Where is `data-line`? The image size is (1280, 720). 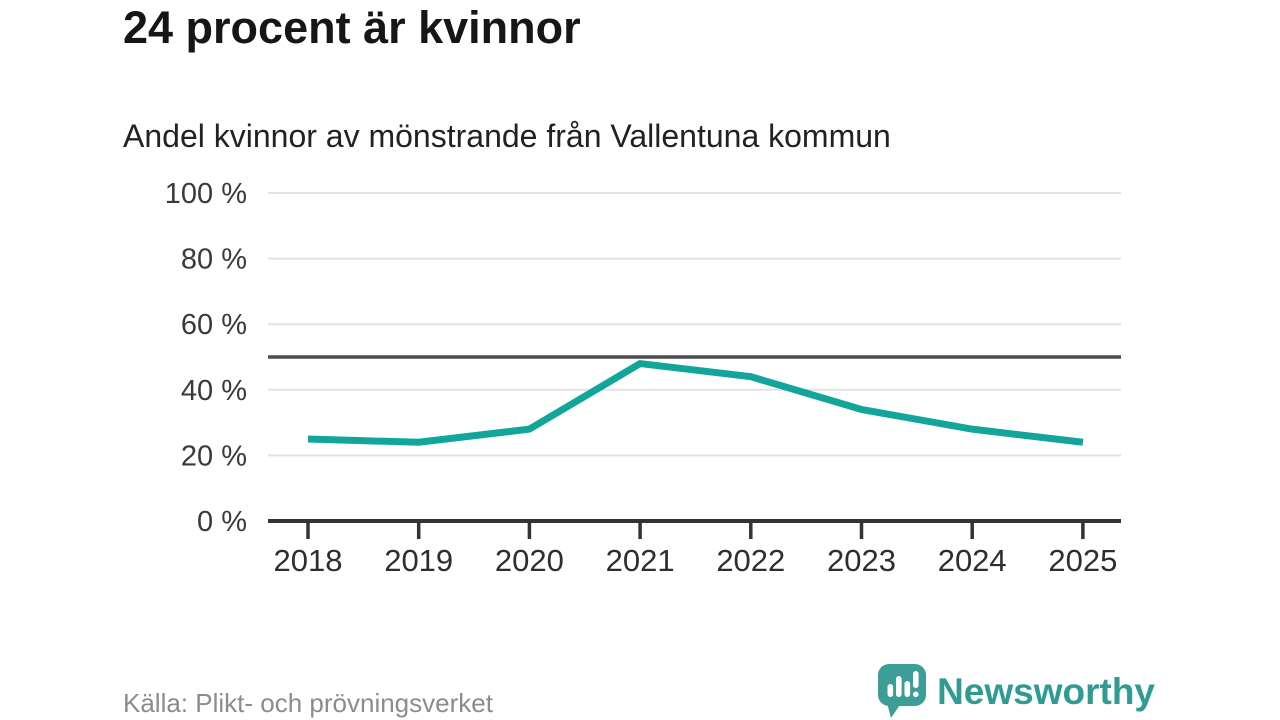
data-line is located at coordinates (695, 402).